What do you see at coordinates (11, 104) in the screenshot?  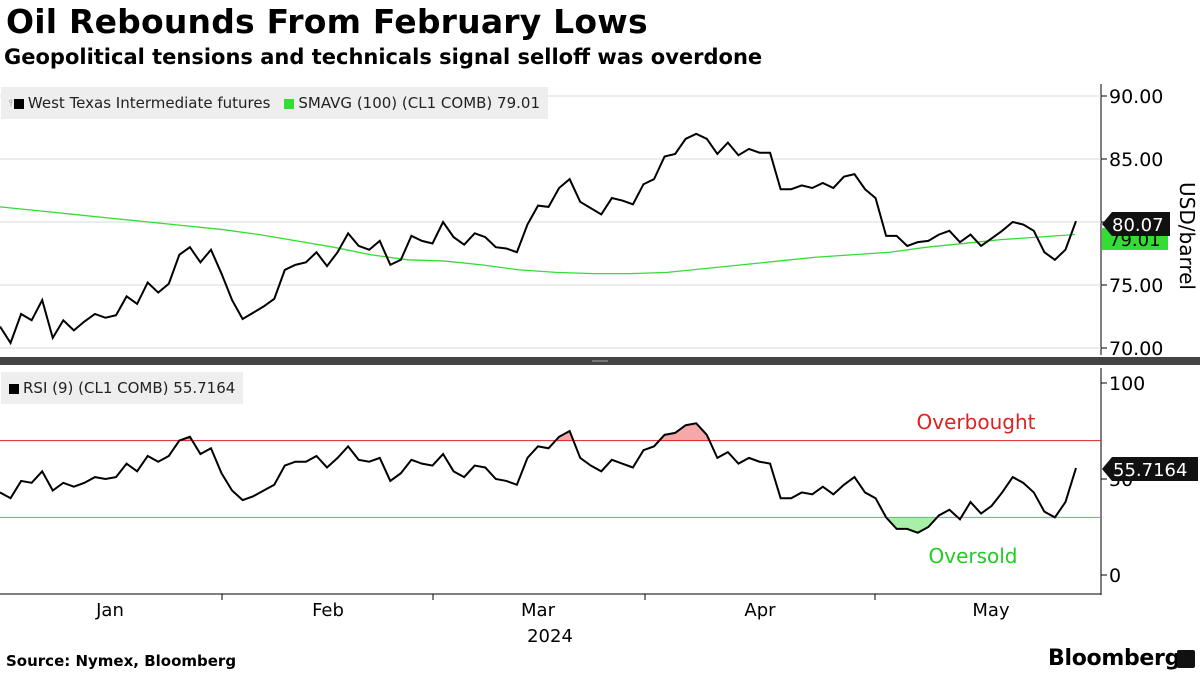 I see `legend-marker-icon: ⫯` at bounding box center [11, 104].